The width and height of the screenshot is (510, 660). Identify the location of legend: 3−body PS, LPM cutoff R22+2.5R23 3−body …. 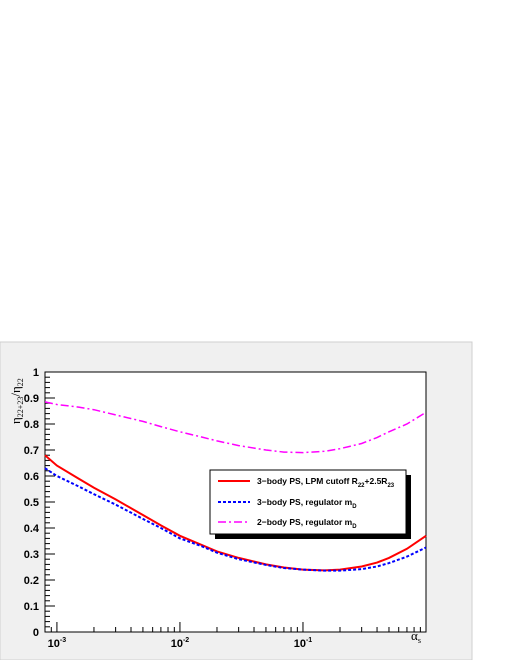
(310, 504).